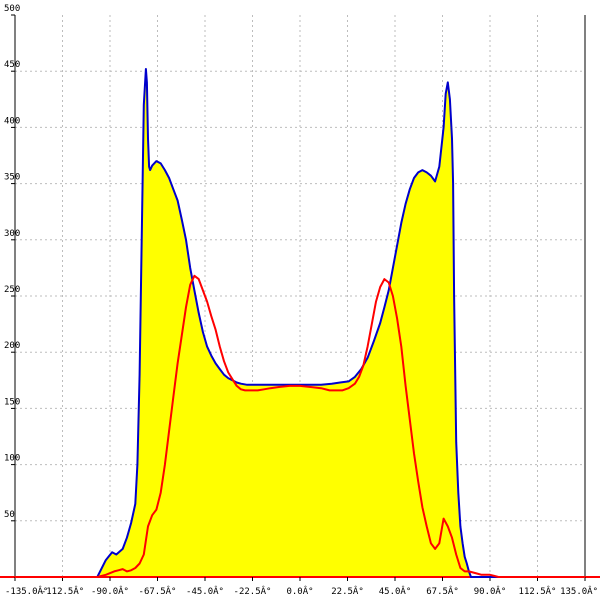 The width and height of the screenshot is (600, 600). I want to click on x-tick-label: -135.0Â°, so click(26, 591).